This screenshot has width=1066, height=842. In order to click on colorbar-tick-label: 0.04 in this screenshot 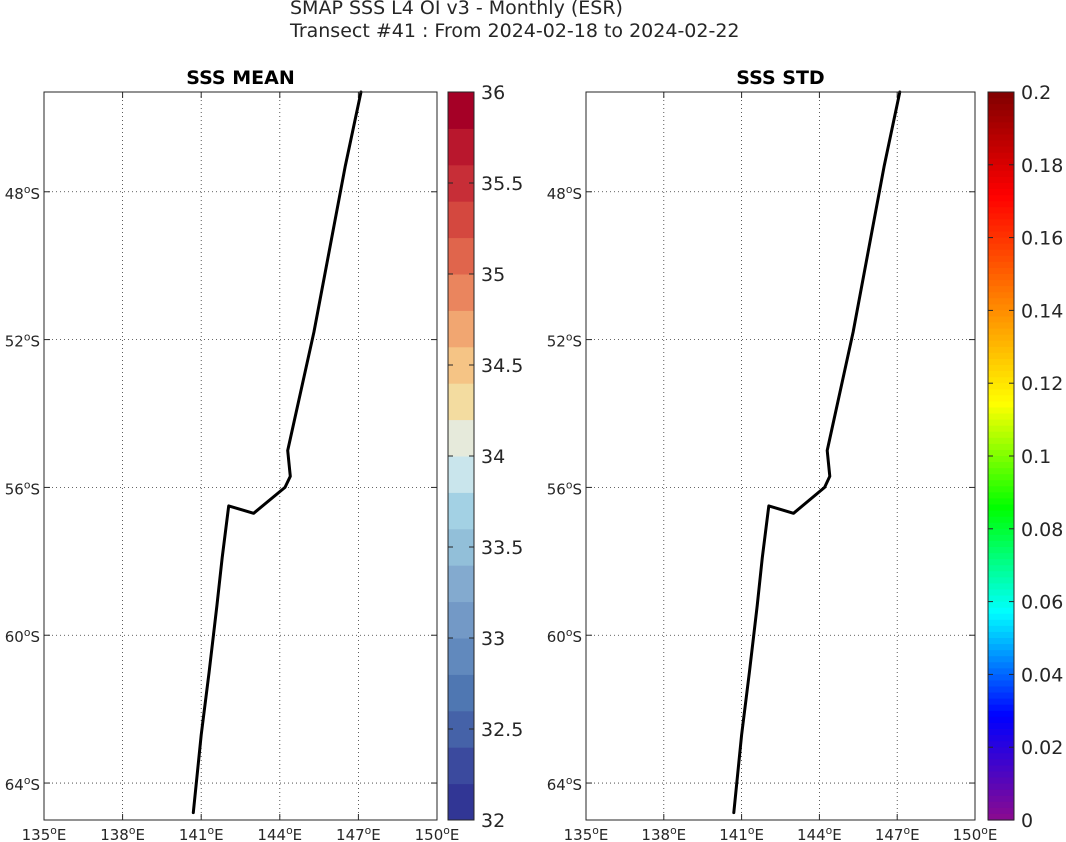, I will do `click(1042, 675)`.